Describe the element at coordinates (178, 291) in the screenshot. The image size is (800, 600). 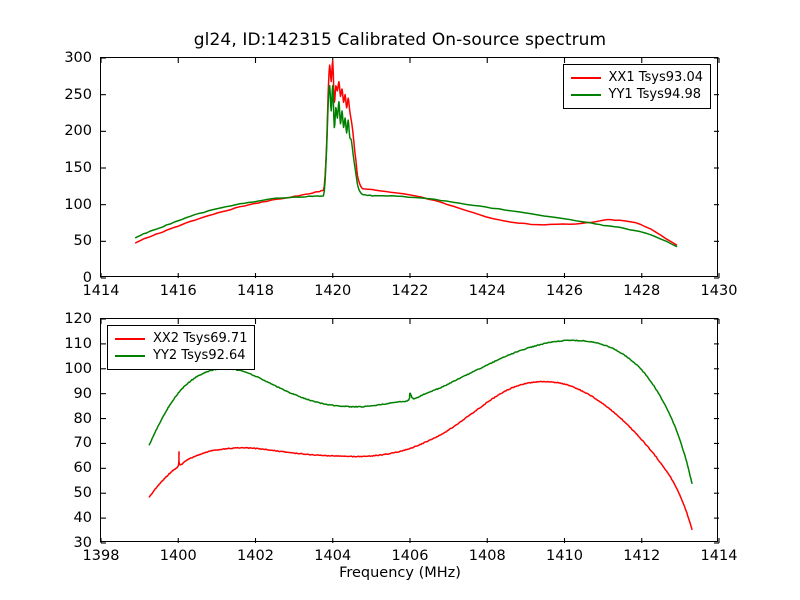
I see `x-tick-label: 1416` at that location.